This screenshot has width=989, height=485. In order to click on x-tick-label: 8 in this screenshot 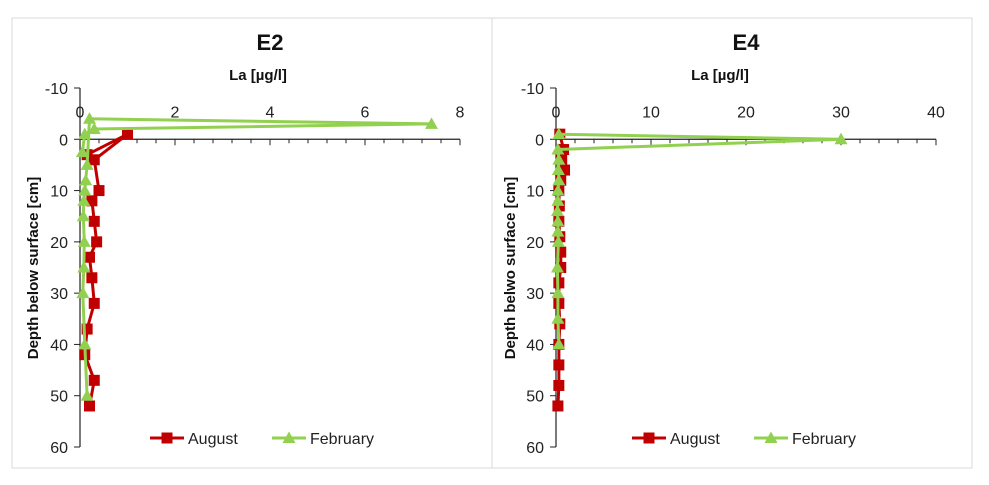, I will do `click(460, 112)`.